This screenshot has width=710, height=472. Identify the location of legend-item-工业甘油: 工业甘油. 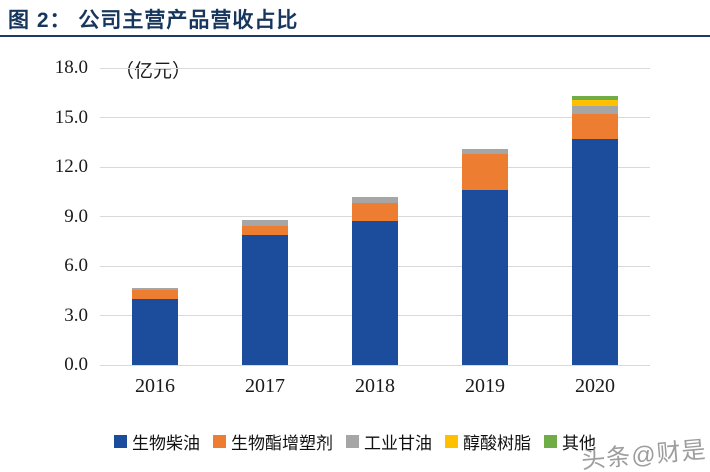
(389, 441).